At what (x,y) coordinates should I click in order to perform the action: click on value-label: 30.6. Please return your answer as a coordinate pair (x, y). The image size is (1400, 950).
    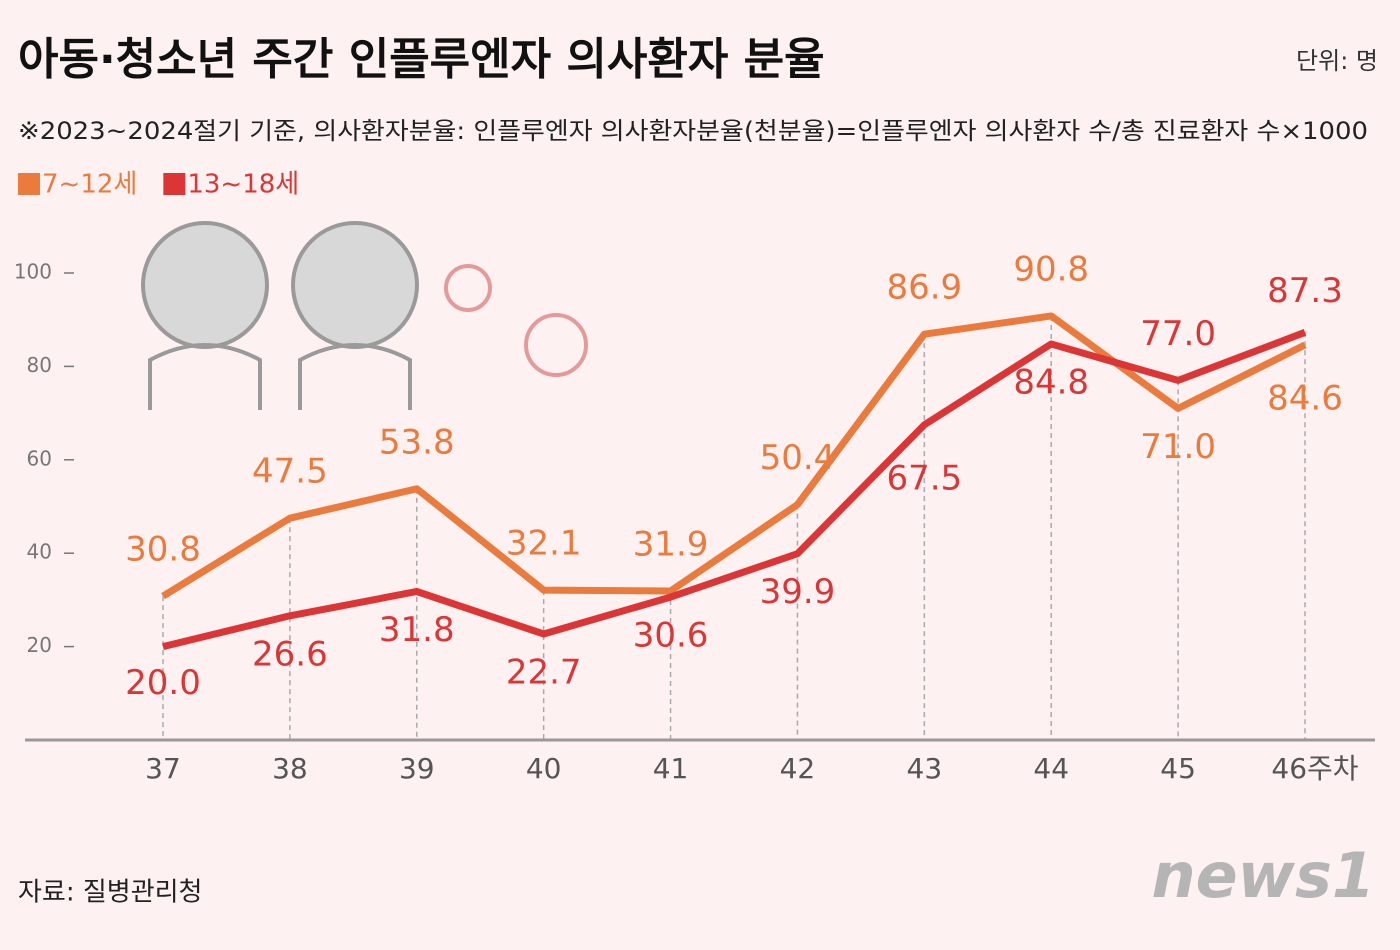
    Looking at the image, I should click on (671, 636).